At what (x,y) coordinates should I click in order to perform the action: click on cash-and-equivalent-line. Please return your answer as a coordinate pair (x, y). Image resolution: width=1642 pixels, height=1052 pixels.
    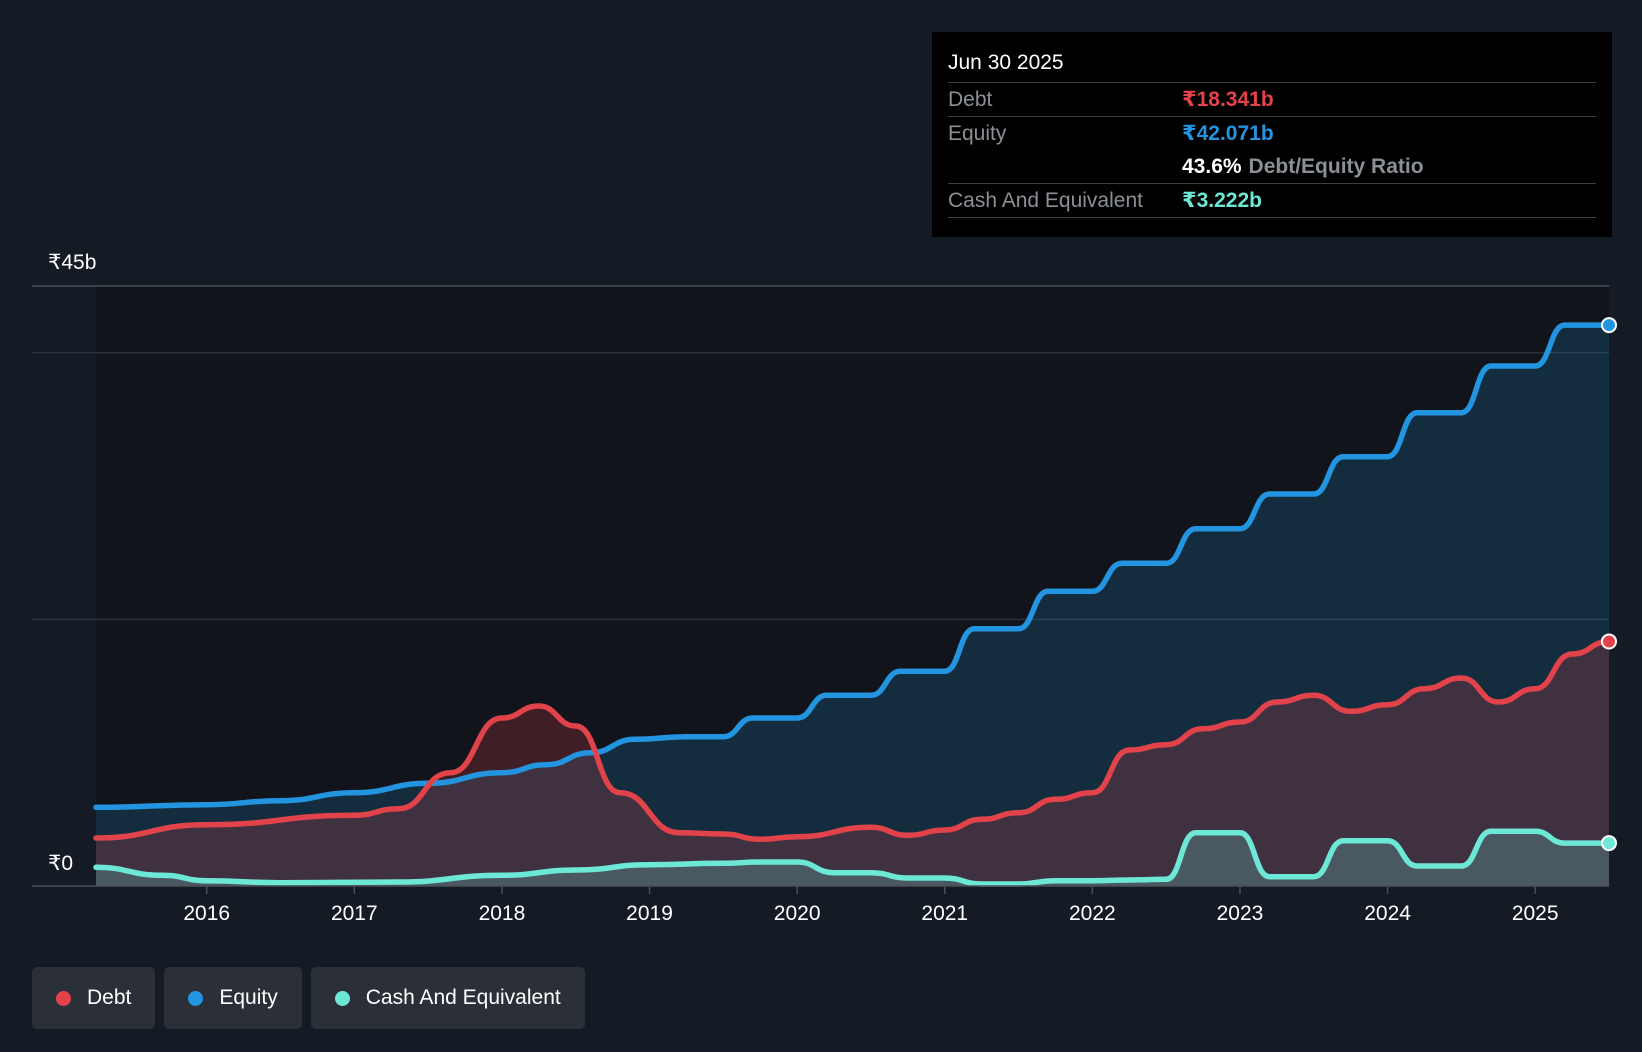
    Looking at the image, I should click on (852, 857).